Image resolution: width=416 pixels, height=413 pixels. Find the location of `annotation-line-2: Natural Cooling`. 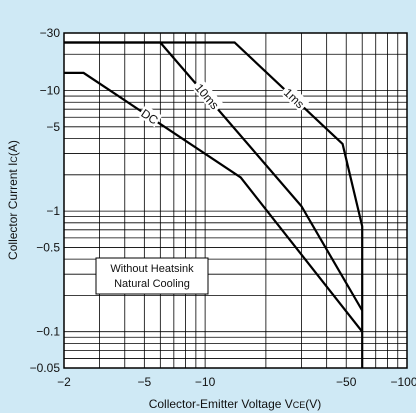

annotation-line-2: Natural Cooling is located at coordinates (152, 284).